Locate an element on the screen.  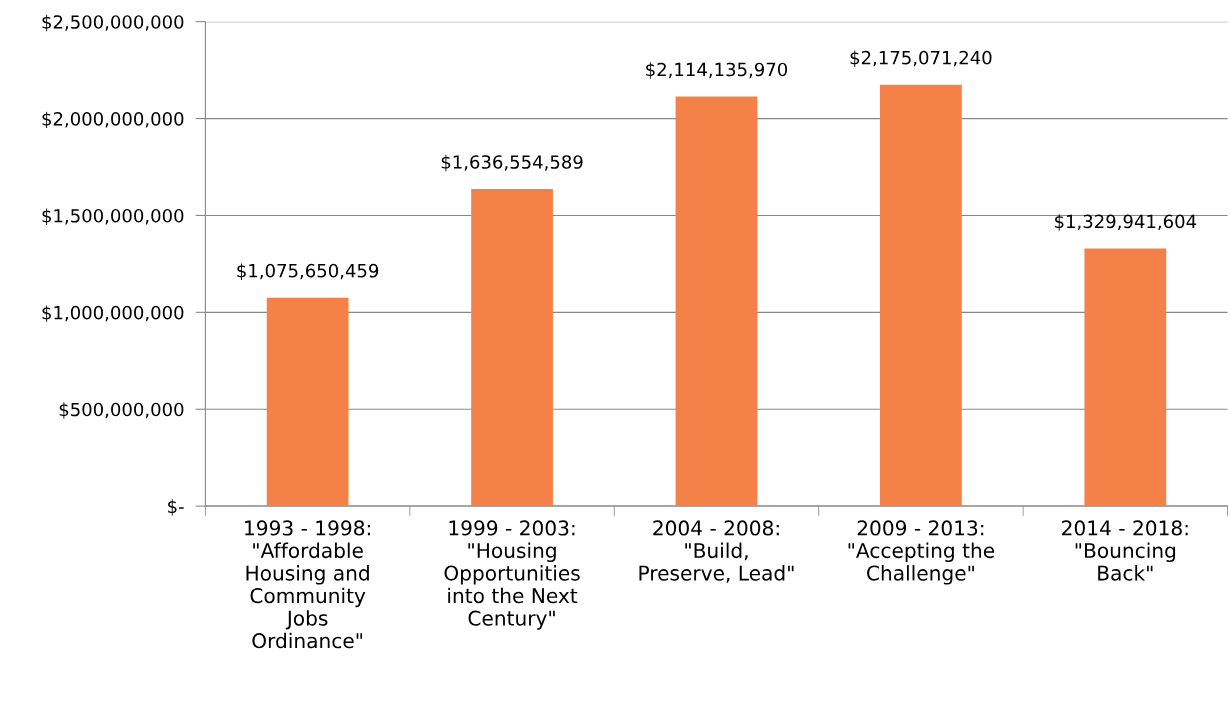
data-label: $1,075,650,459 is located at coordinates (308, 271).